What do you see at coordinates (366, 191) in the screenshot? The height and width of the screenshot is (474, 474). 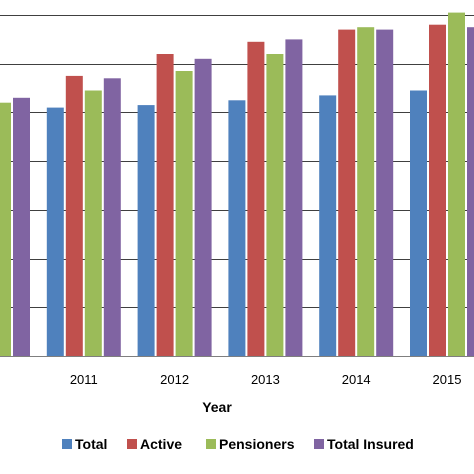 I see `bar-pensioners-2014` at bounding box center [366, 191].